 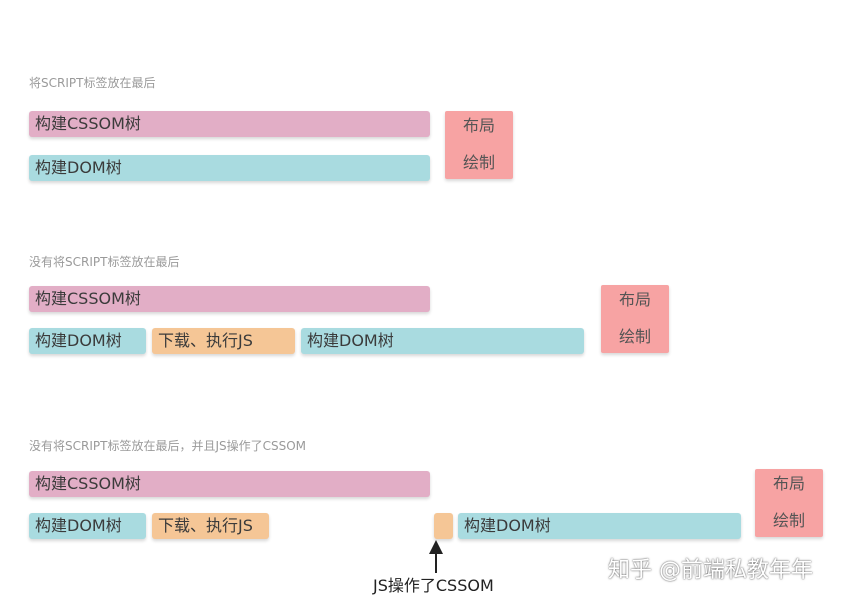 I want to click on section1-render-box: 布局 绘制, so click(x=479, y=145).